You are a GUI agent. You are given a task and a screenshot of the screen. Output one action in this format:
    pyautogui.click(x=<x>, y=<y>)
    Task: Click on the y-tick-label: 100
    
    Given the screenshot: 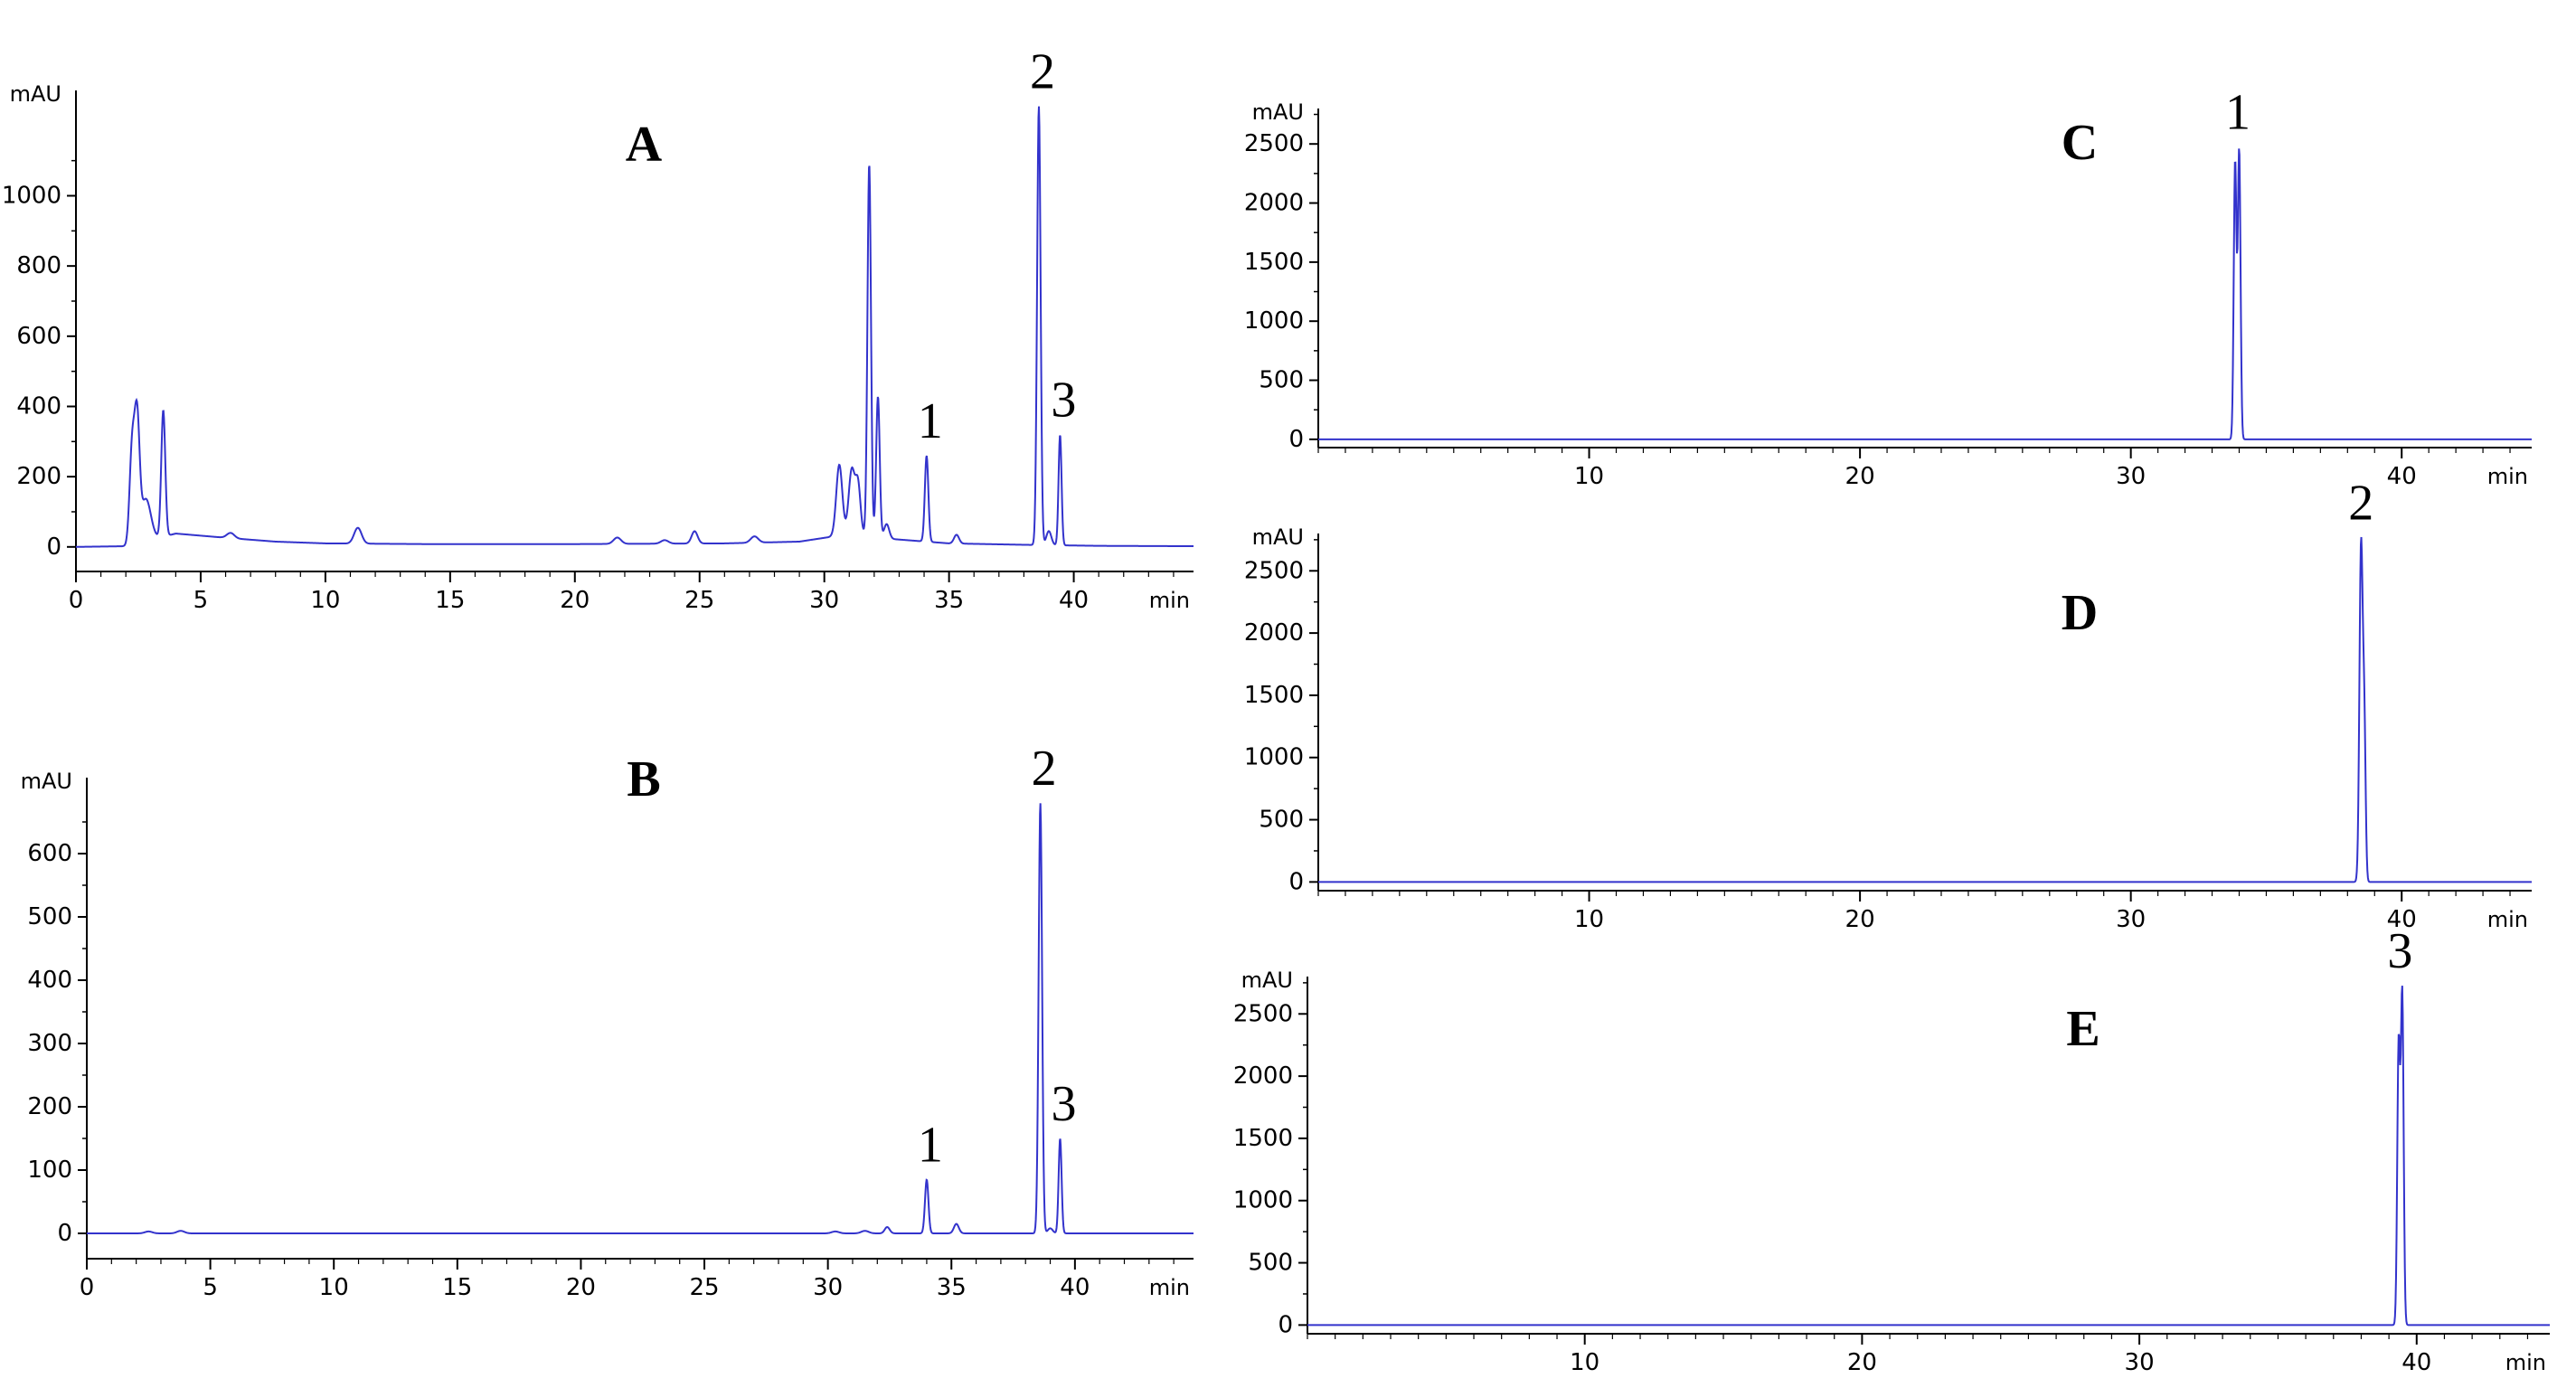 What is the action you would take?
    pyautogui.click(x=49, y=1170)
    